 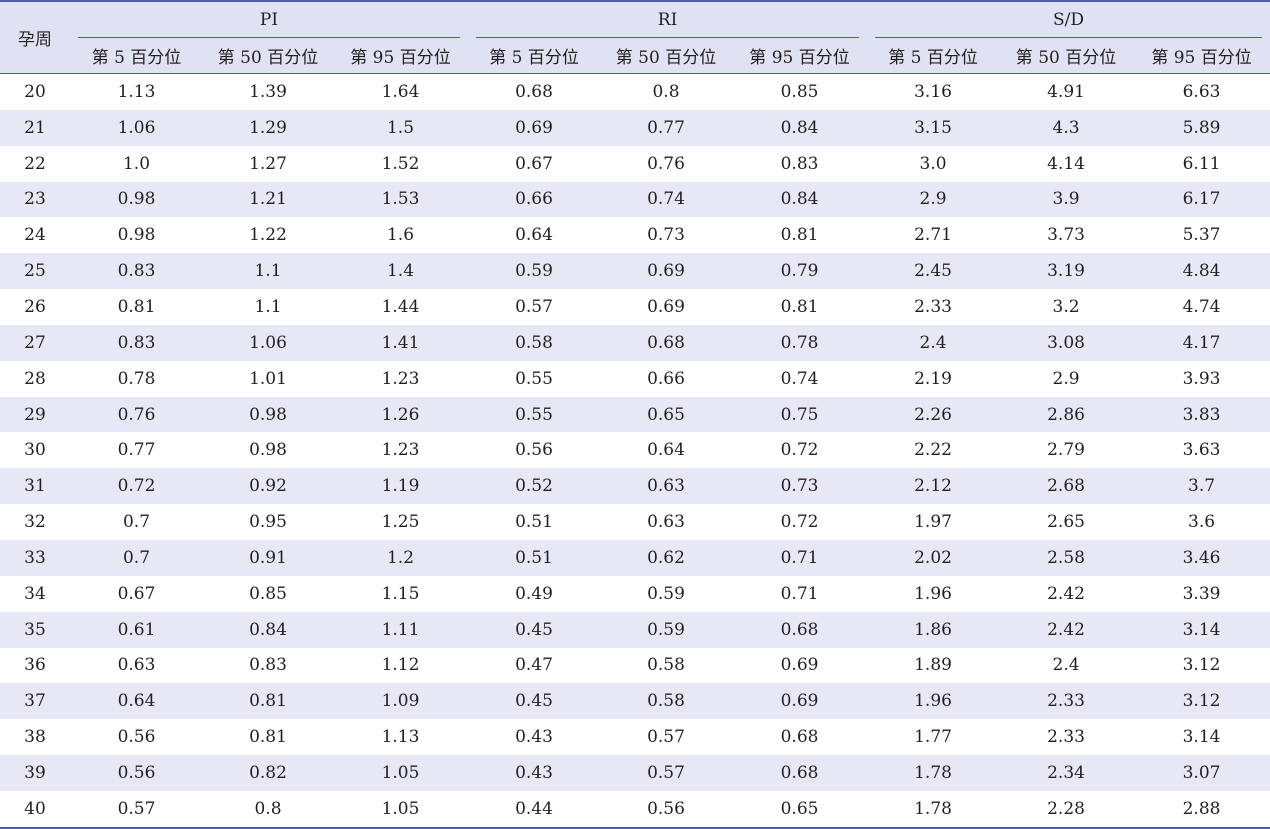 What do you see at coordinates (35, 414) in the screenshot?
I see `cell-gestational-week: 29` at bounding box center [35, 414].